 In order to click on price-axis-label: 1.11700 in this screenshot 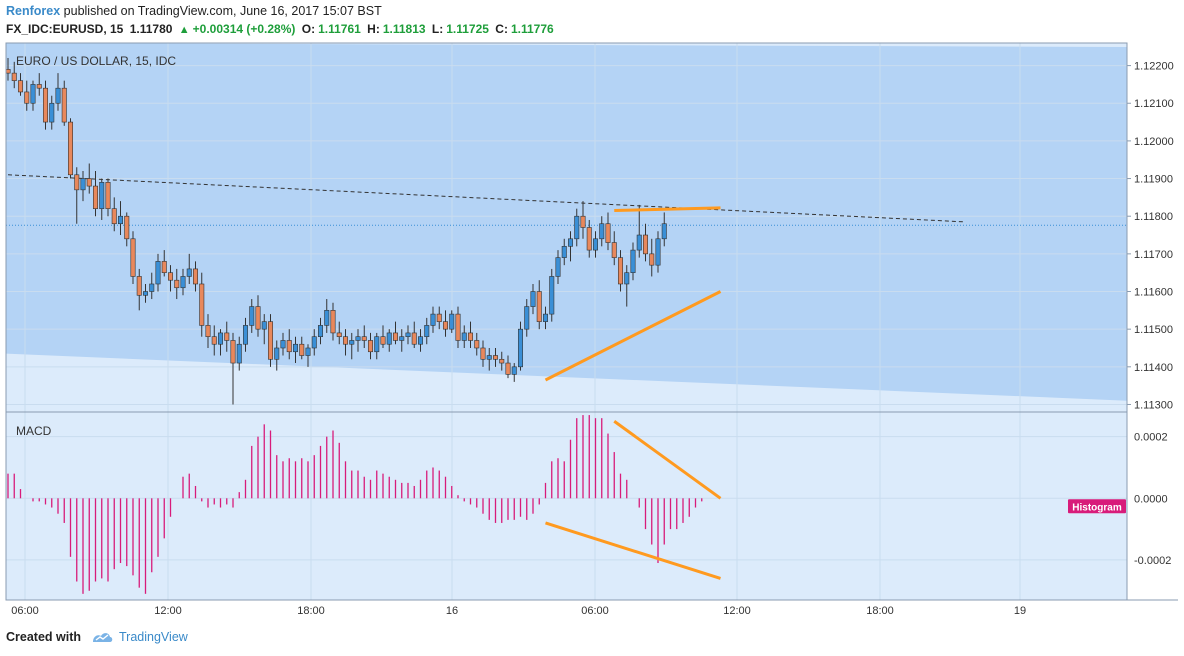, I will do `click(1153, 255)`.